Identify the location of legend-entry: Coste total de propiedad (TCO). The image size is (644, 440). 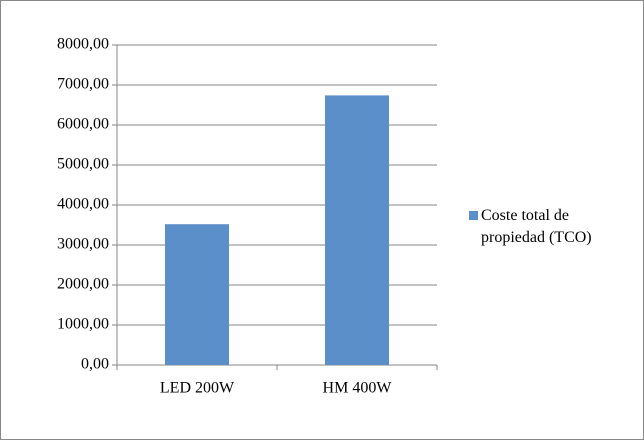
(536, 226).